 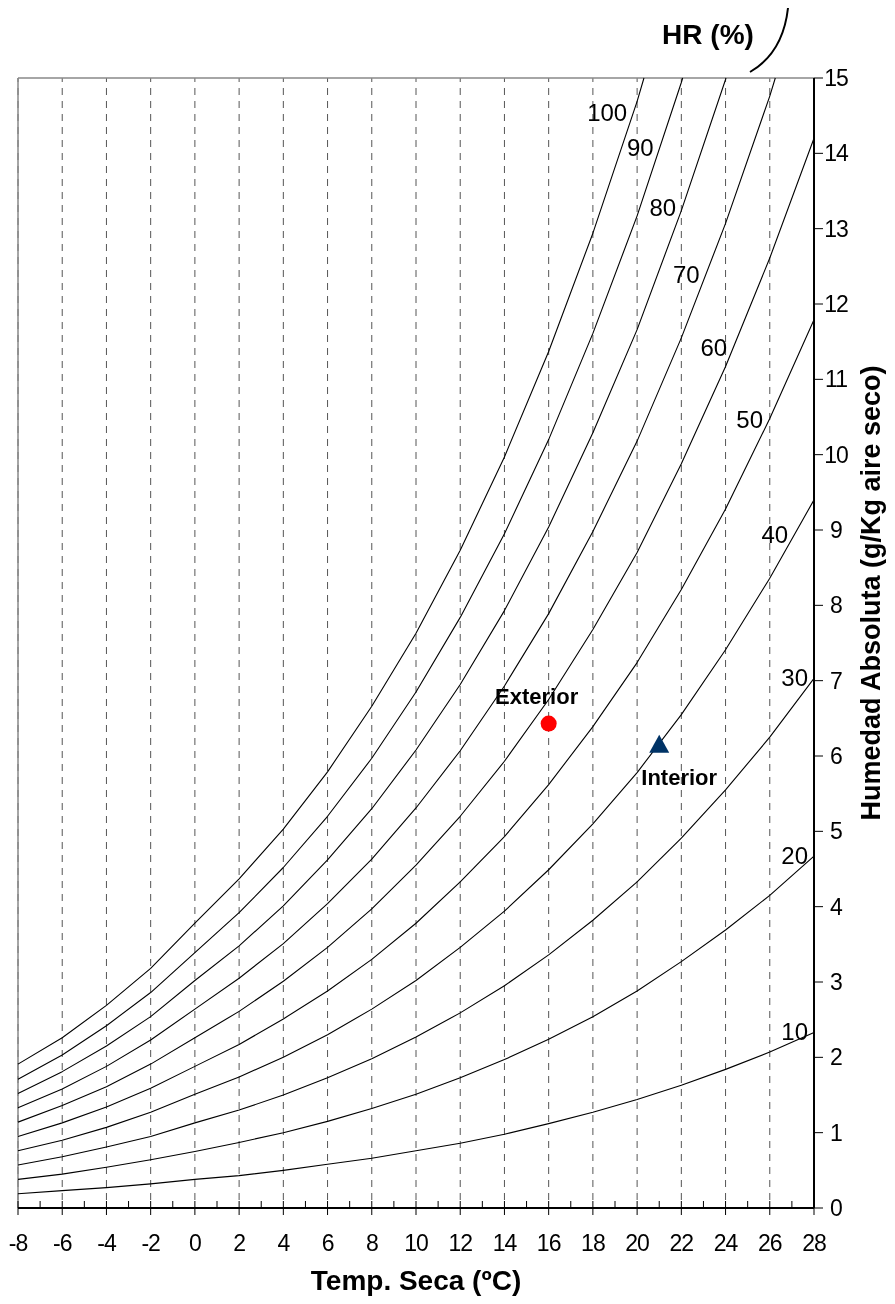 I want to click on y-tick-label: 8, so click(x=836, y=605).